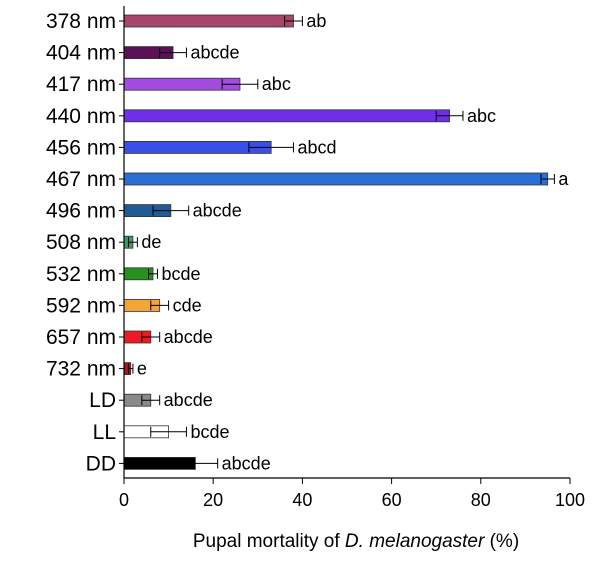 The image size is (600, 562). What do you see at coordinates (570, 500) in the screenshot?
I see `x-tick-label: 100` at bounding box center [570, 500].